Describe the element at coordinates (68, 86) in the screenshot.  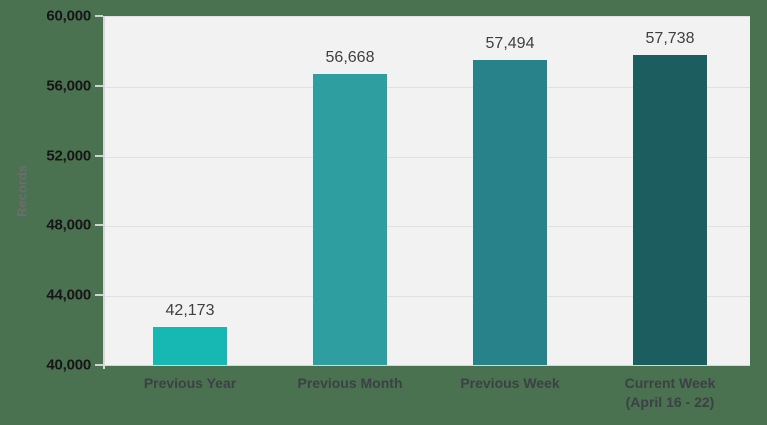
I see `y-tick-label: 56,000` at that location.